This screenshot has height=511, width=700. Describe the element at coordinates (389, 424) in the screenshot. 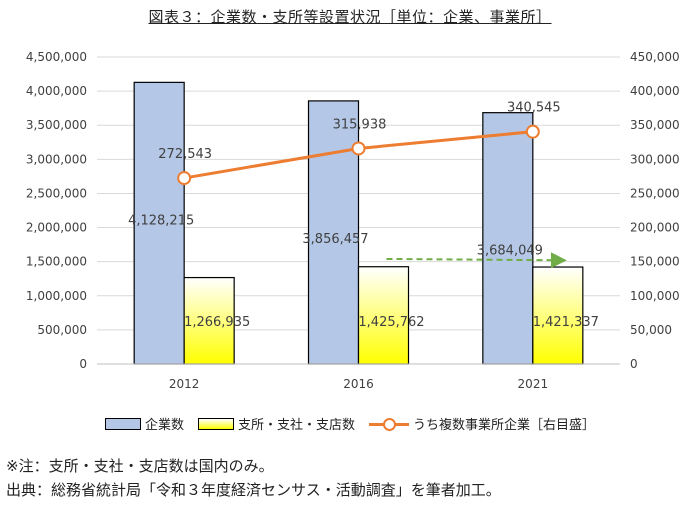

I see `legend-swatch-multi-establishment` at that location.